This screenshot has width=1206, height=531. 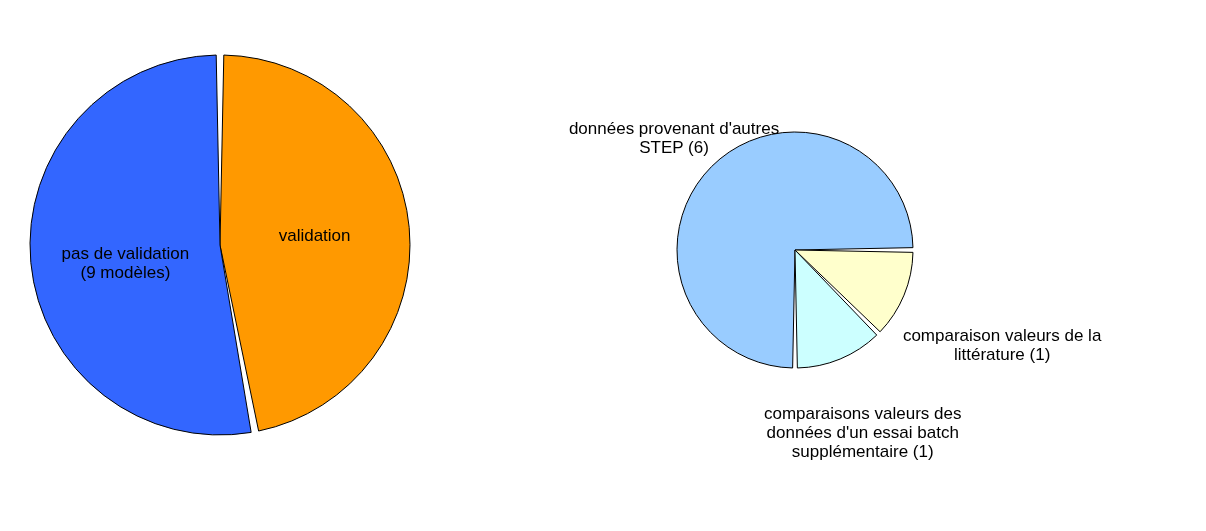 I want to click on slice-label: pas de validation (9 modèles), so click(x=125, y=262).